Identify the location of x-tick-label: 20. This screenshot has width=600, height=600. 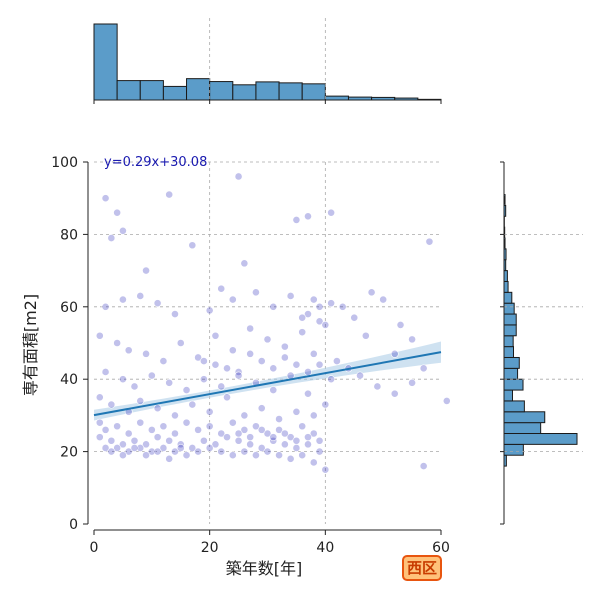
(210, 548).